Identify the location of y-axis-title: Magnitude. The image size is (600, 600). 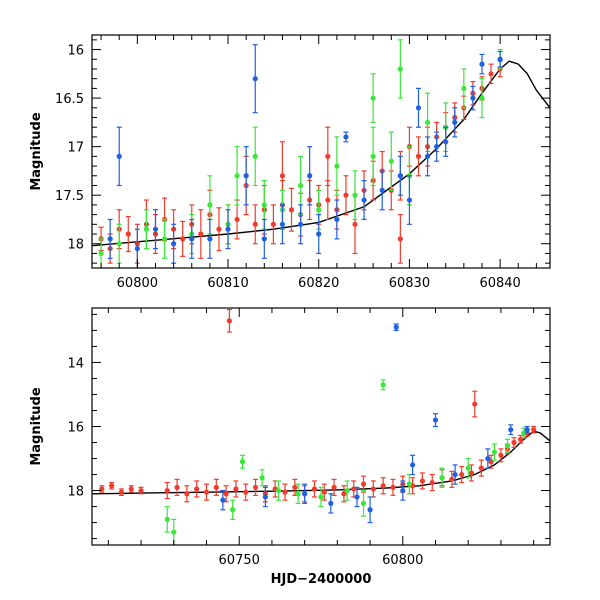
(36, 151).